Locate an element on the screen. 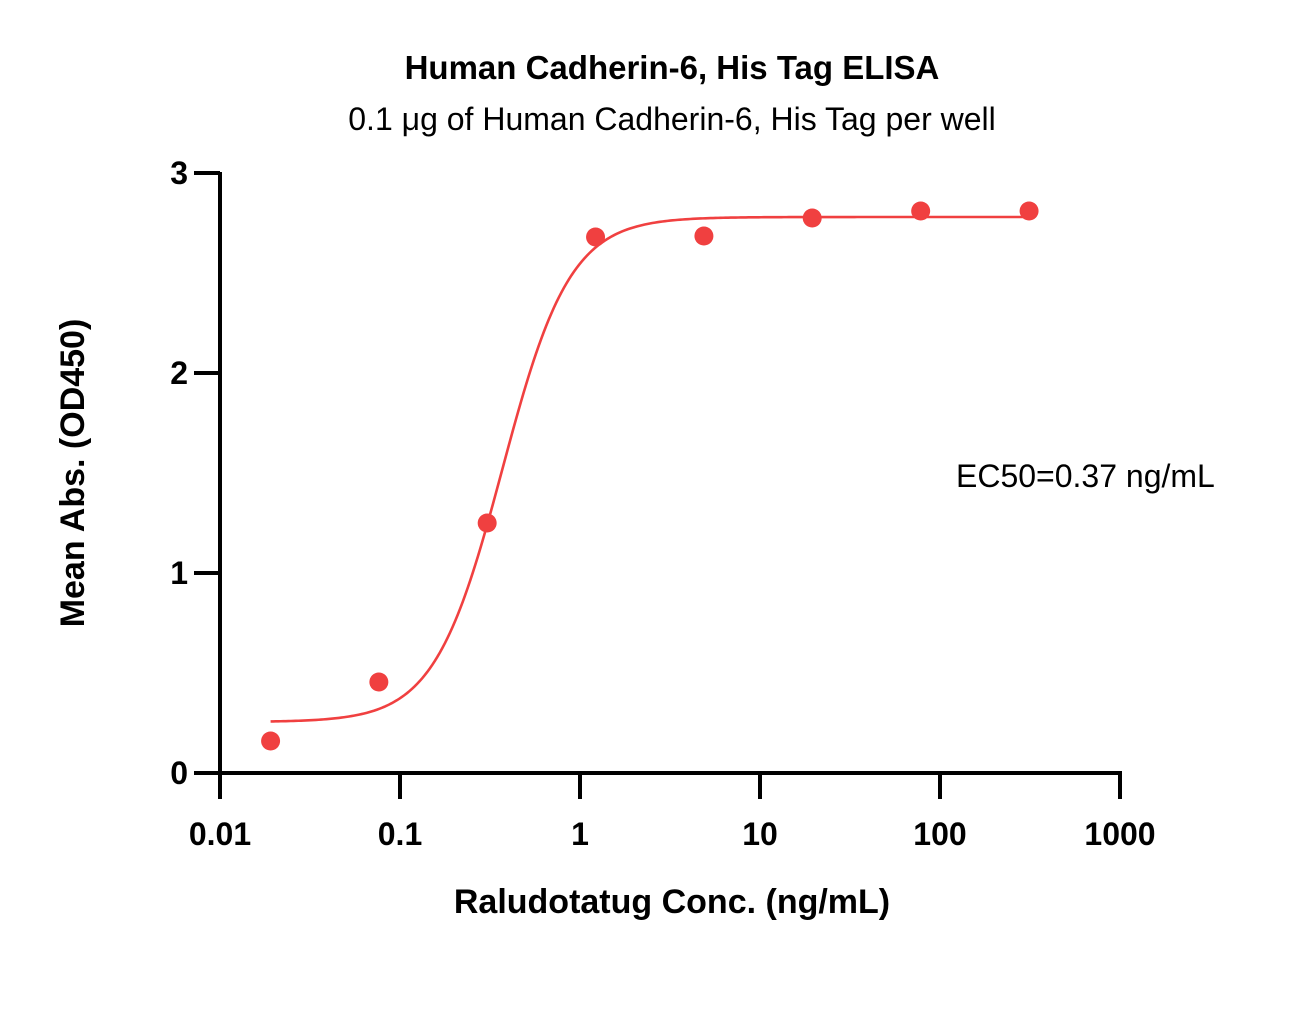 The image size is (1295, 1020). y-tick-label: 0 is located at coordinates (179, 773).